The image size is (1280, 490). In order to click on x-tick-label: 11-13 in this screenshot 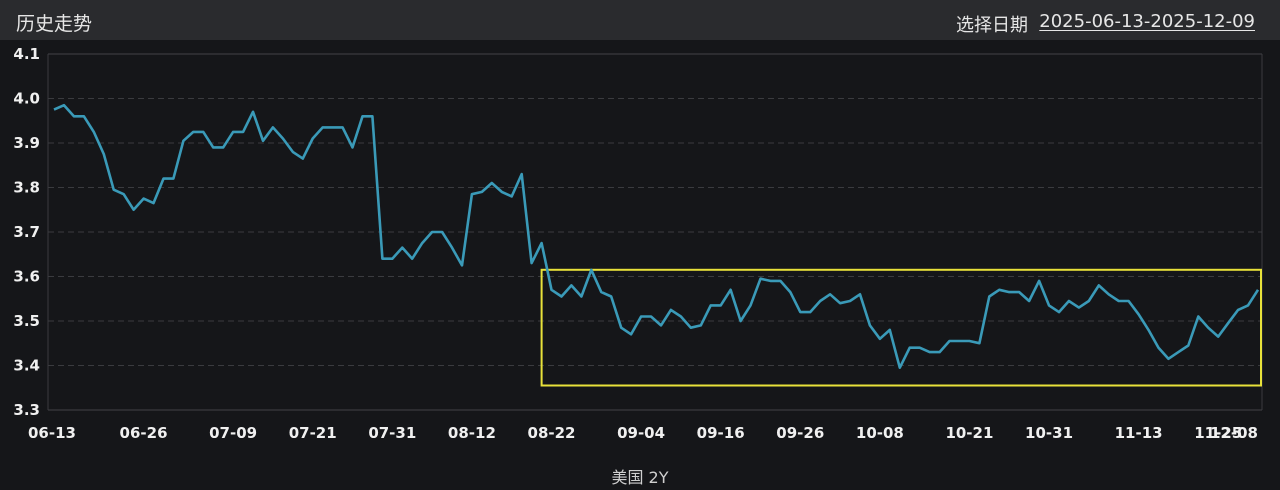, I will do `click(1139, 433)`.